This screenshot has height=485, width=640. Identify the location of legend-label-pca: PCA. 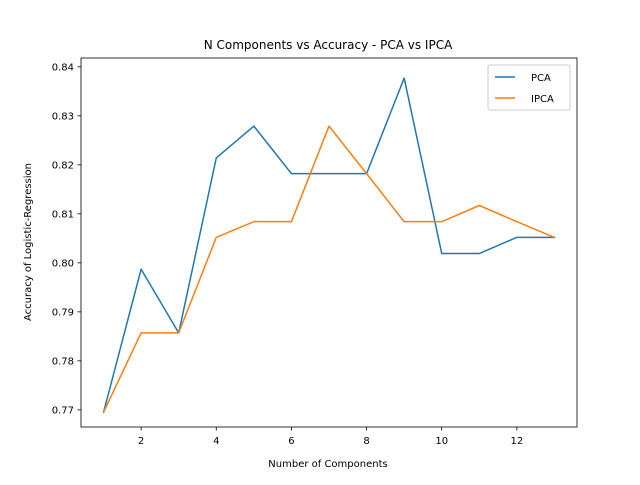
(541, 78).